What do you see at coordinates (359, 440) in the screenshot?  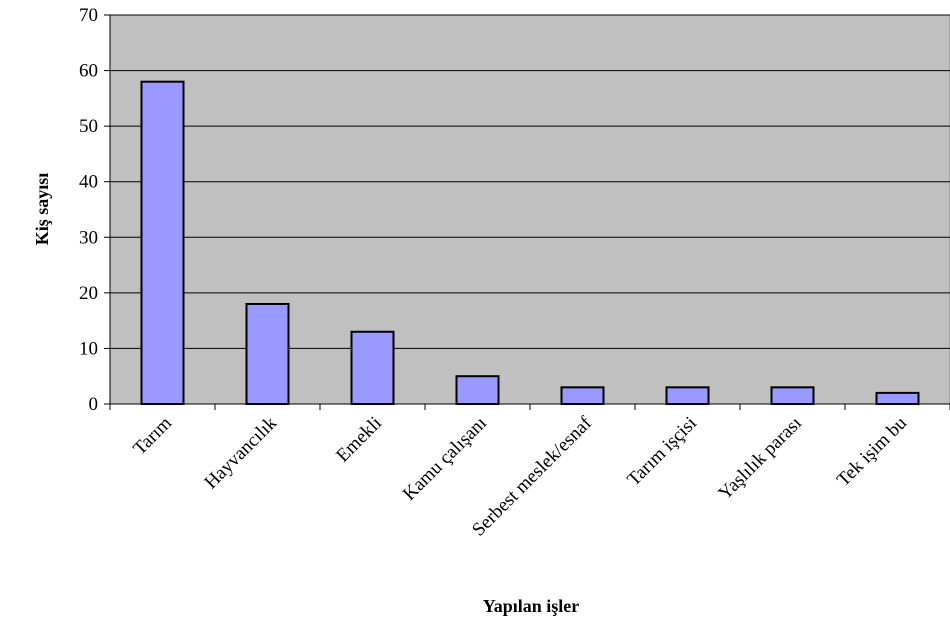 I see `x-tick-label: Emekli` at bounding box center [359, 440].